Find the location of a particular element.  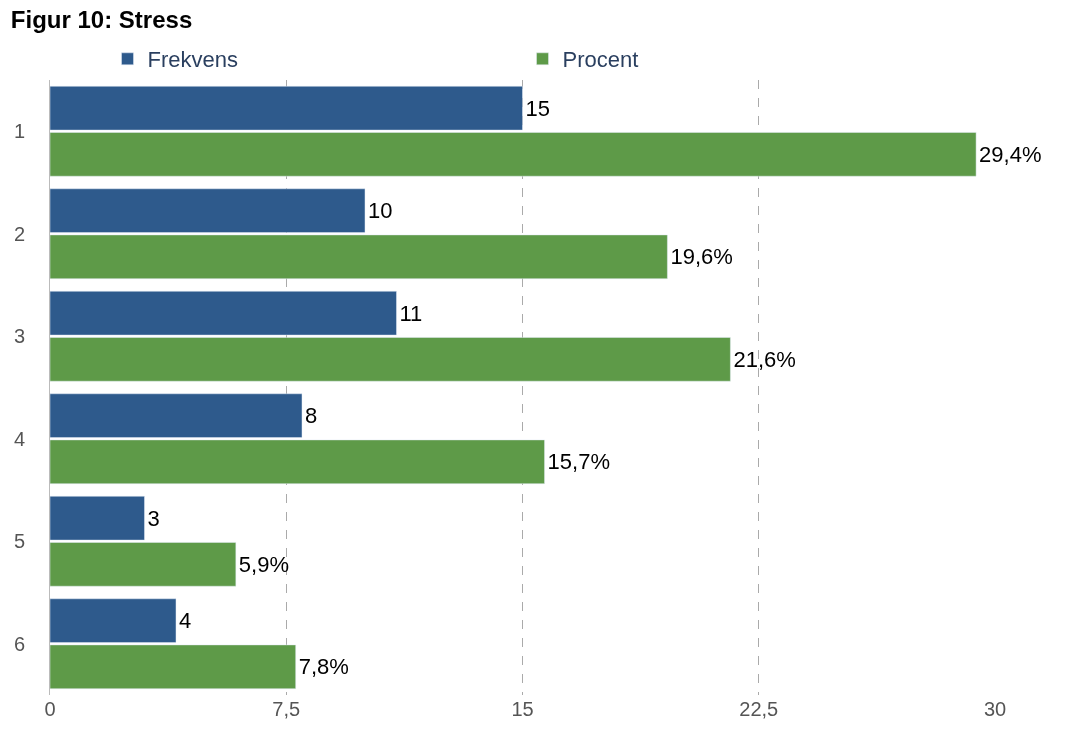

x-tick-label: 0 is located at coordinates (50, 709).